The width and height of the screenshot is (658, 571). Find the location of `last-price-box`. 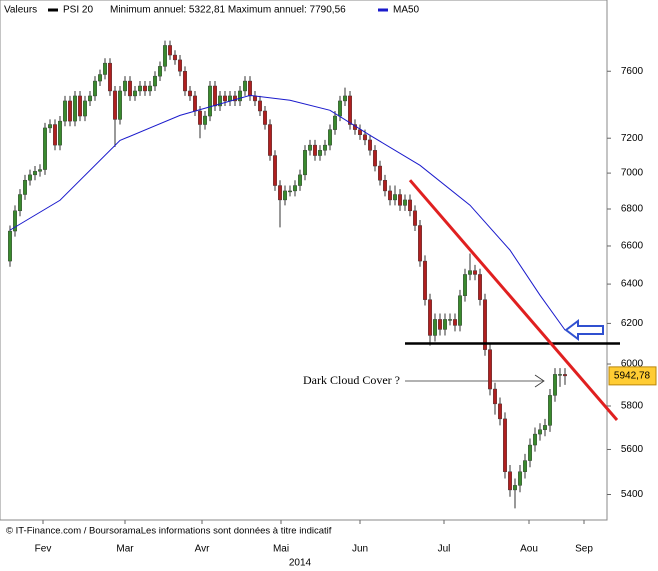

last-price-box is located at coordinates (632, 376).